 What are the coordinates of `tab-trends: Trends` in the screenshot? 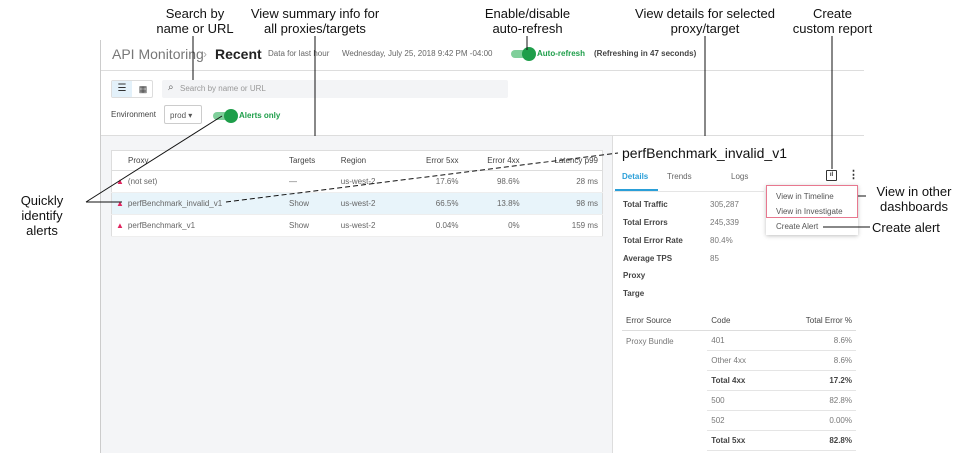 It's located at (679, 176).